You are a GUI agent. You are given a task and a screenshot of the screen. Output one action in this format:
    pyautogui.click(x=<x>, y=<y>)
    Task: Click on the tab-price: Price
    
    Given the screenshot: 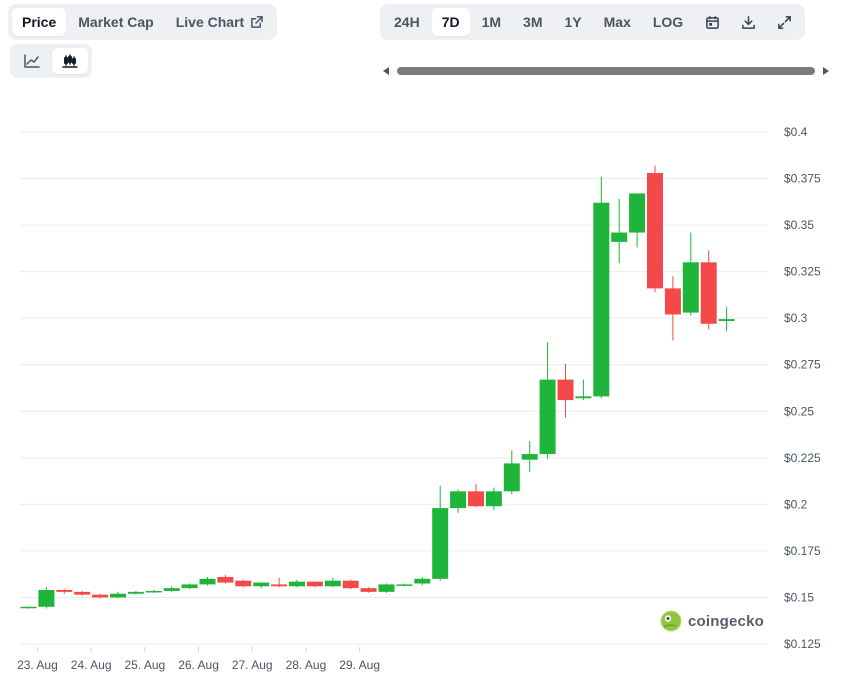 What is the action you would take?
    pyautogui.click(x=39, y=22)
    